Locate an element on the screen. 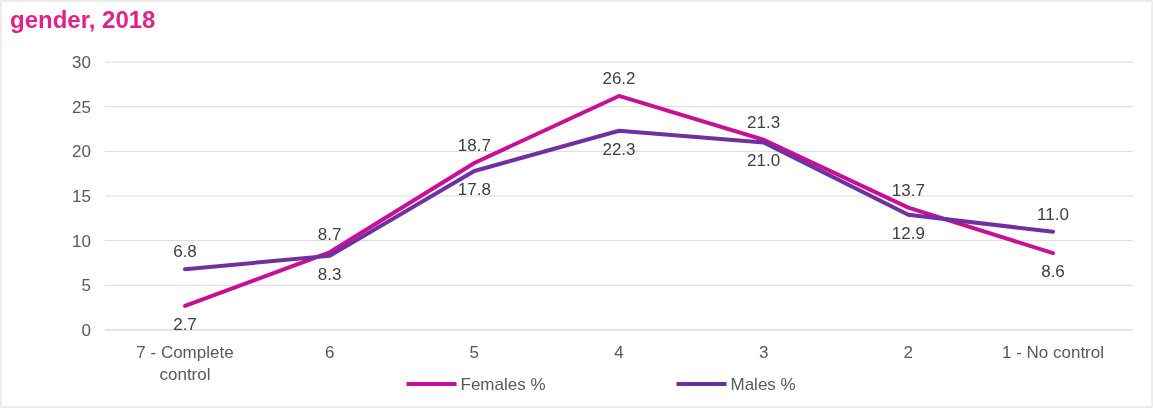  x-tick-label: 4 is located at coordinates (619, 352).